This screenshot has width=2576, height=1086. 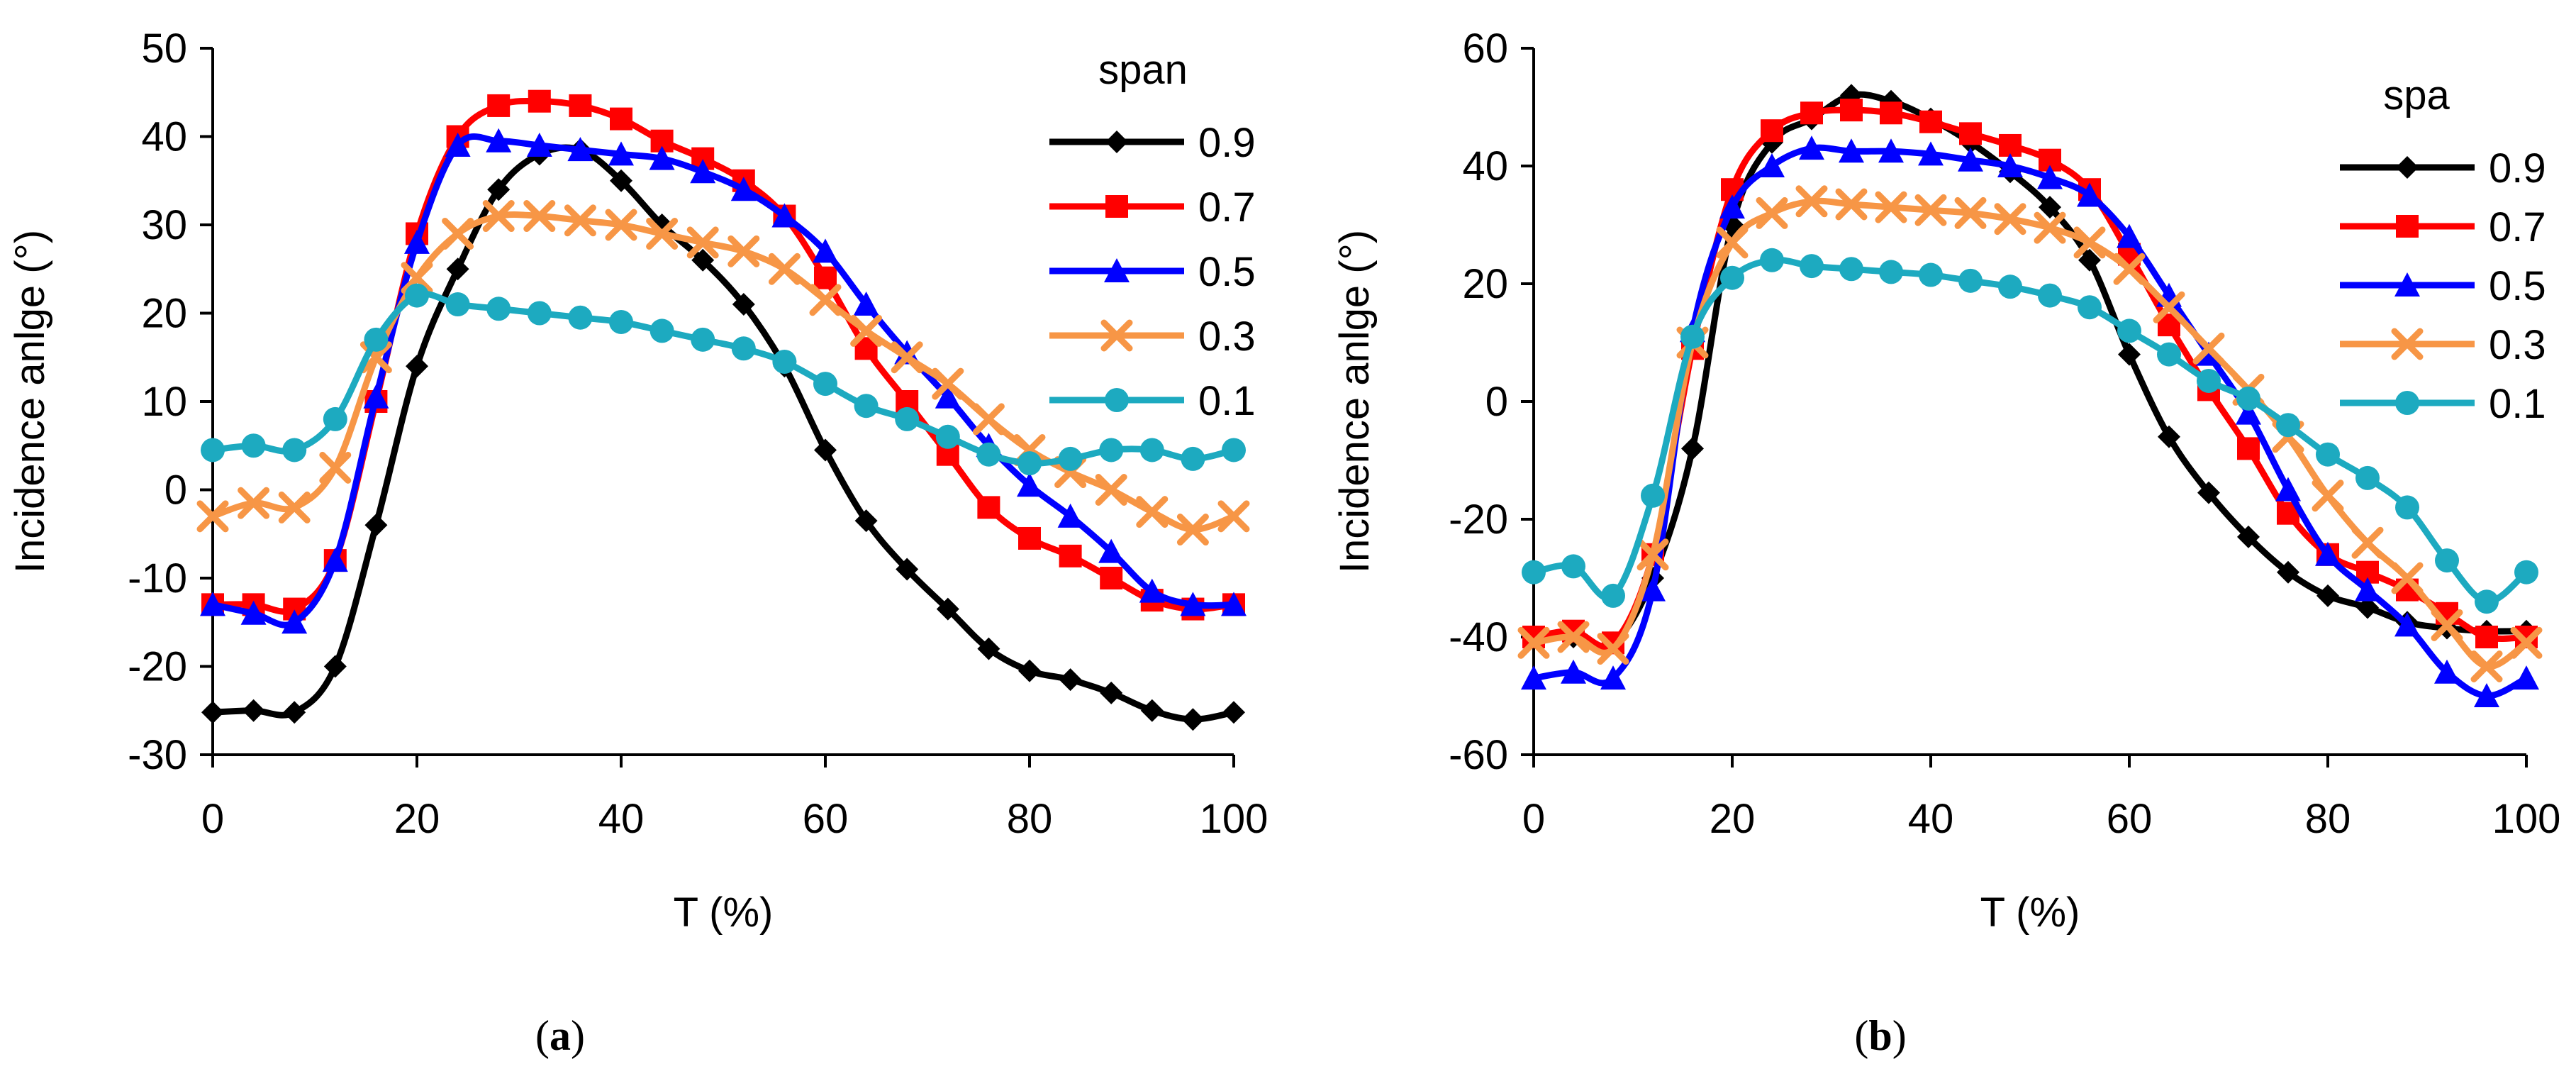 What do you see at coordinates (1152, 143) in the screenshot?
I see `legend-item: 0.9` at bounding box center [1152, 143].